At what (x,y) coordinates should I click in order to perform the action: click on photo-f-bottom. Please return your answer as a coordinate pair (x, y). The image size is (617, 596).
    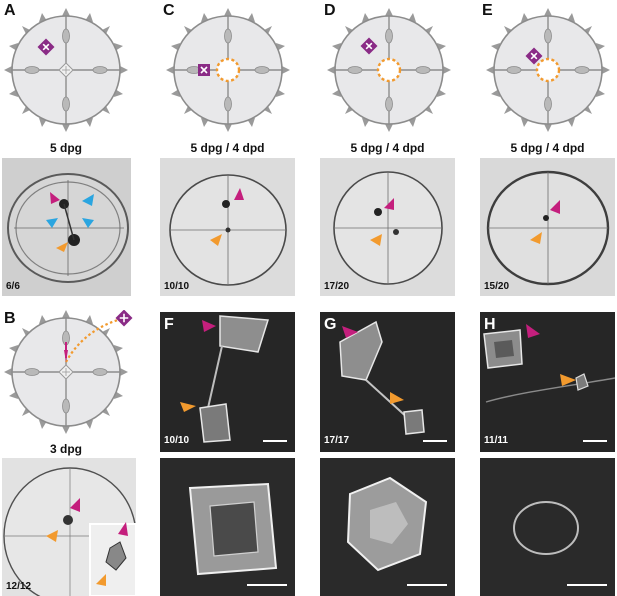
    Looking at the image, I should click on (227, 527).